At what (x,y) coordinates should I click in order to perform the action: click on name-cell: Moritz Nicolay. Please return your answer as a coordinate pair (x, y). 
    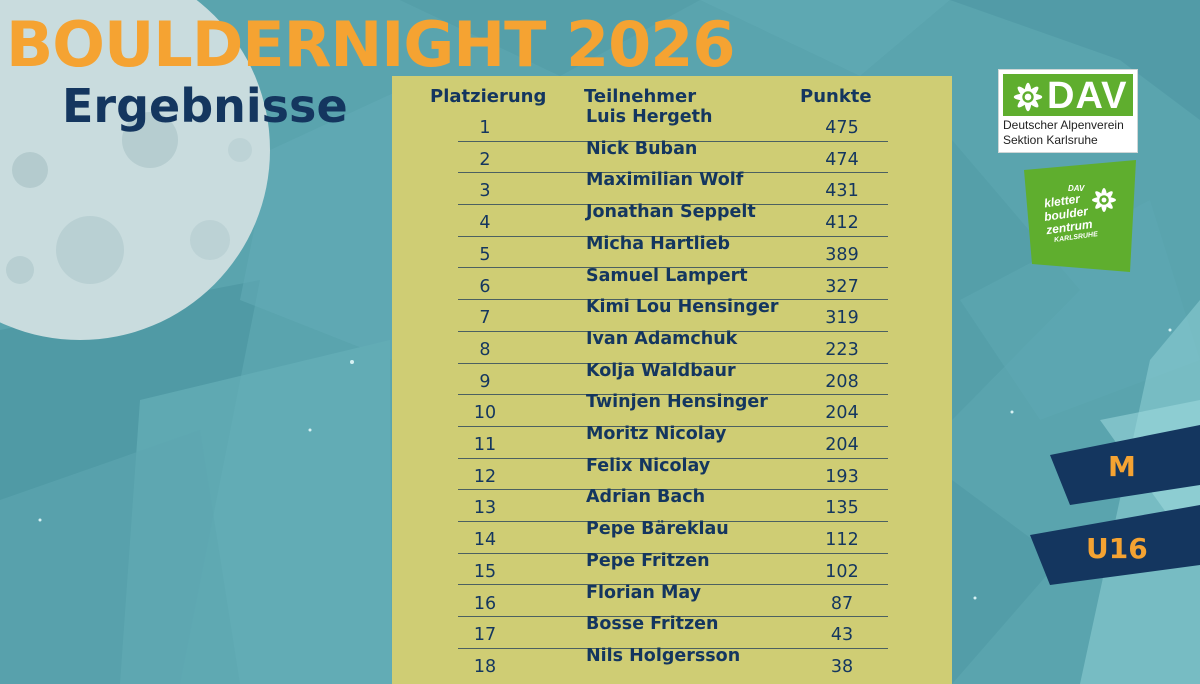
    Looking at the image, I should click on (656, 434).